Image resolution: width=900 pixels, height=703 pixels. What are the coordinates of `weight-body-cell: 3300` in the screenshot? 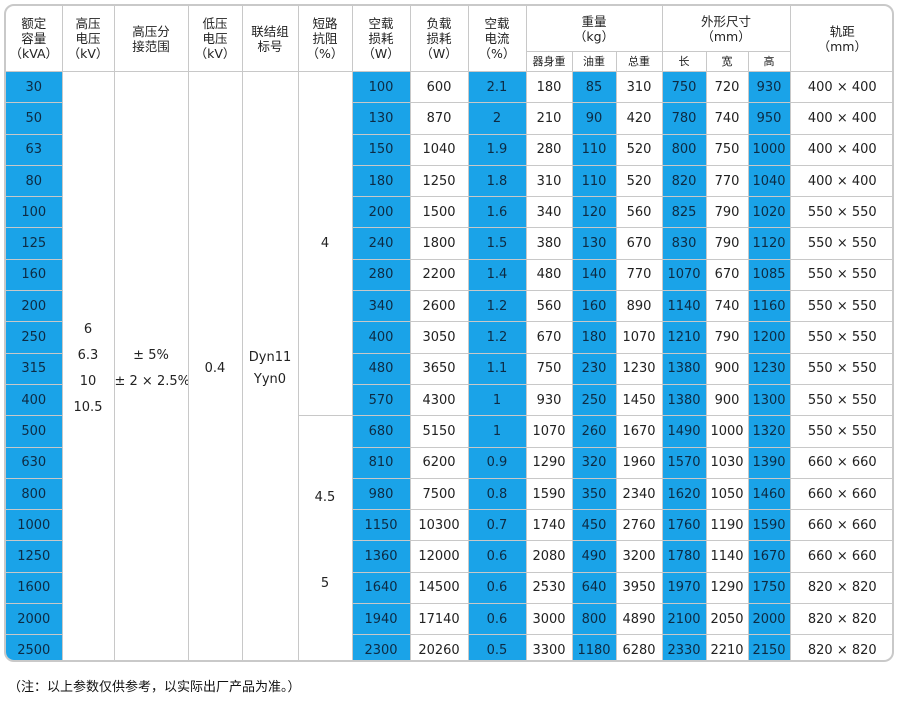 It's located at (549, 647).